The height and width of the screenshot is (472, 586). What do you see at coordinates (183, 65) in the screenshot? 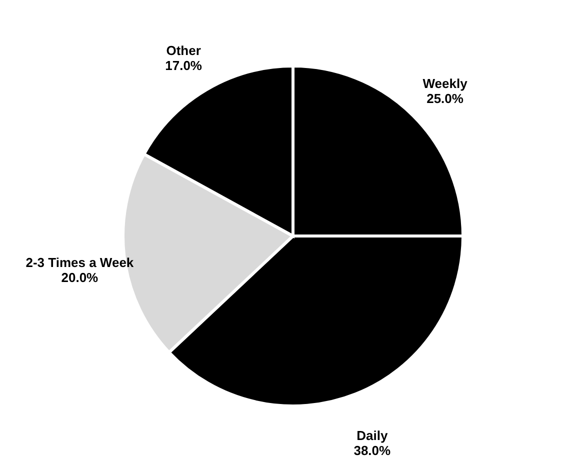
I see `data-label: 17.0%` at bounding box center [183, 65].